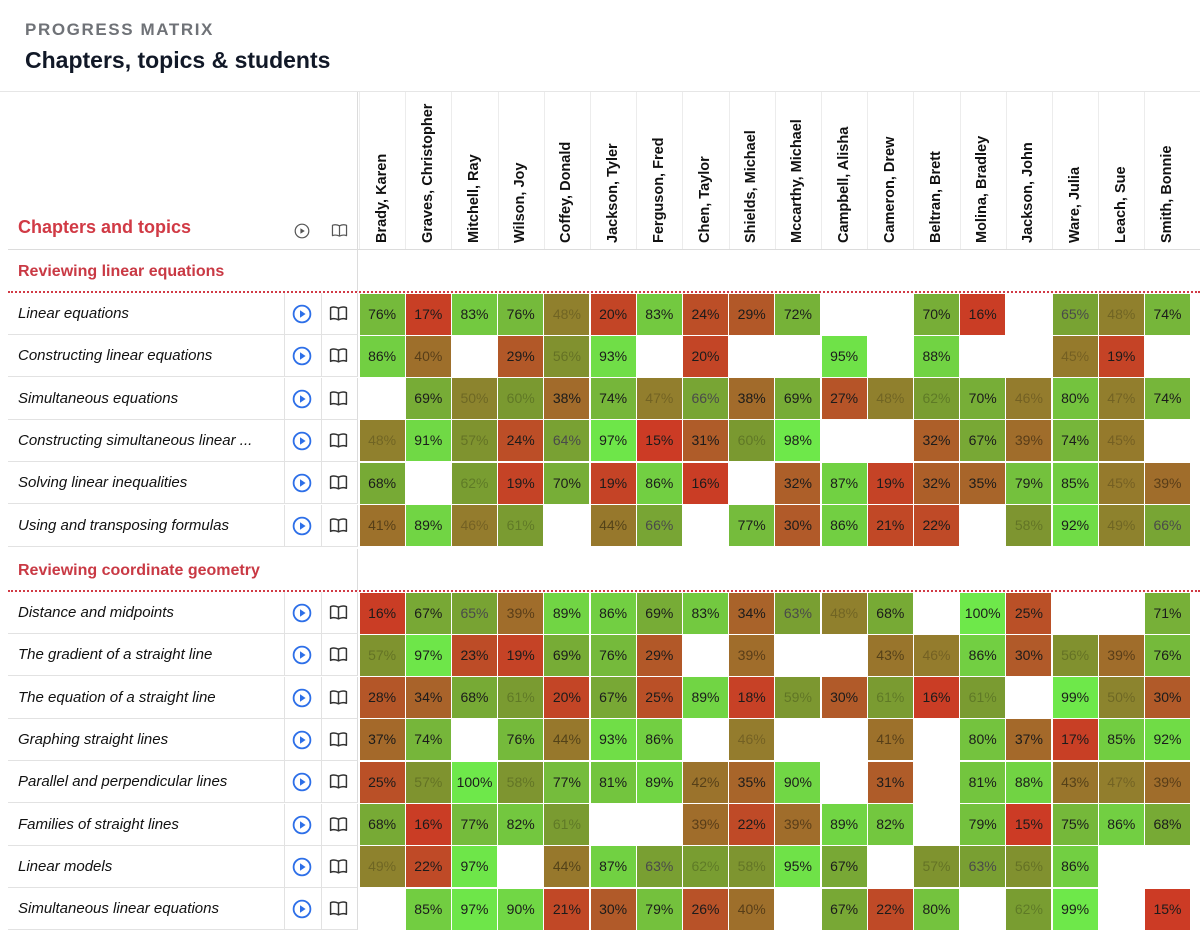 This screenshot has height=935, width=1200. I want to click on score-cell: 18%, so click(752, 698).